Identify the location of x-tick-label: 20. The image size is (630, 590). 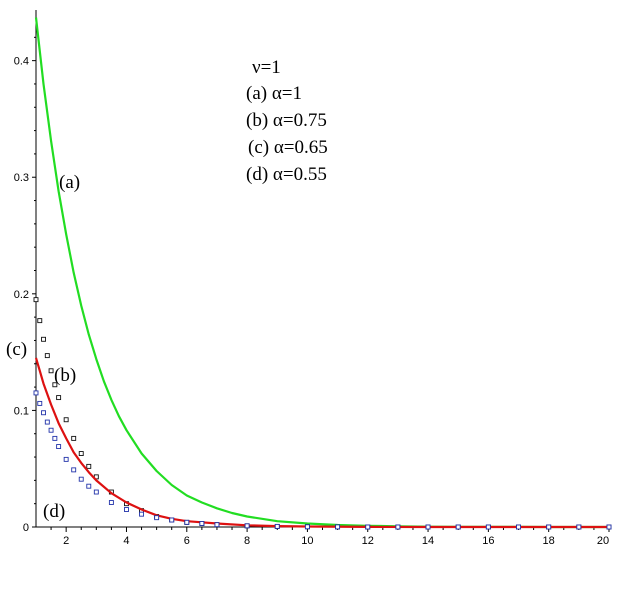
(603, 541).